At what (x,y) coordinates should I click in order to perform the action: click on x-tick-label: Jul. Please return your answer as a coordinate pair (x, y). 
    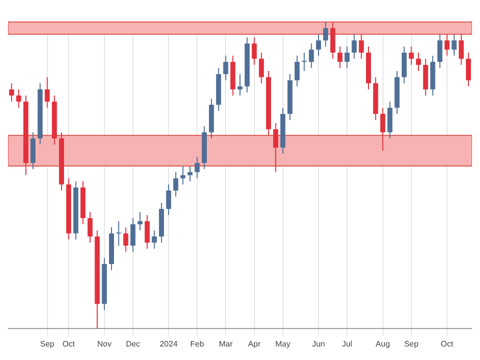
    Looking at the image, I should click on (347, 343).